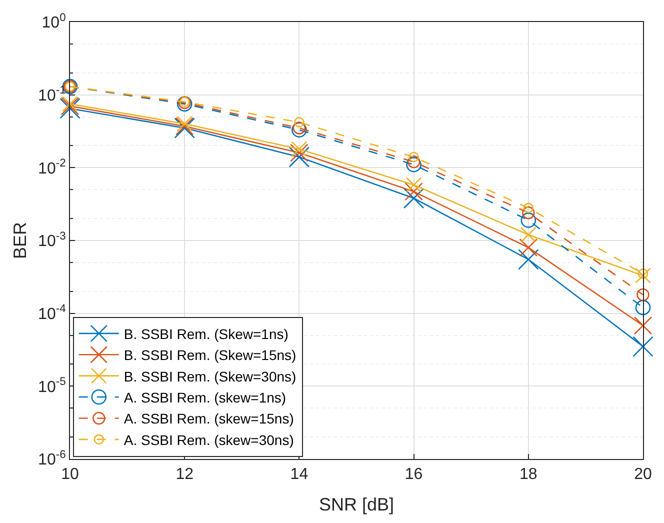 Image resolution: width=664 pixels, height=523 pixels. What do you see at coordinates (643, 475) in the screenshot?
I see `x-tick-label: 20` at bounding box center [643, 475].